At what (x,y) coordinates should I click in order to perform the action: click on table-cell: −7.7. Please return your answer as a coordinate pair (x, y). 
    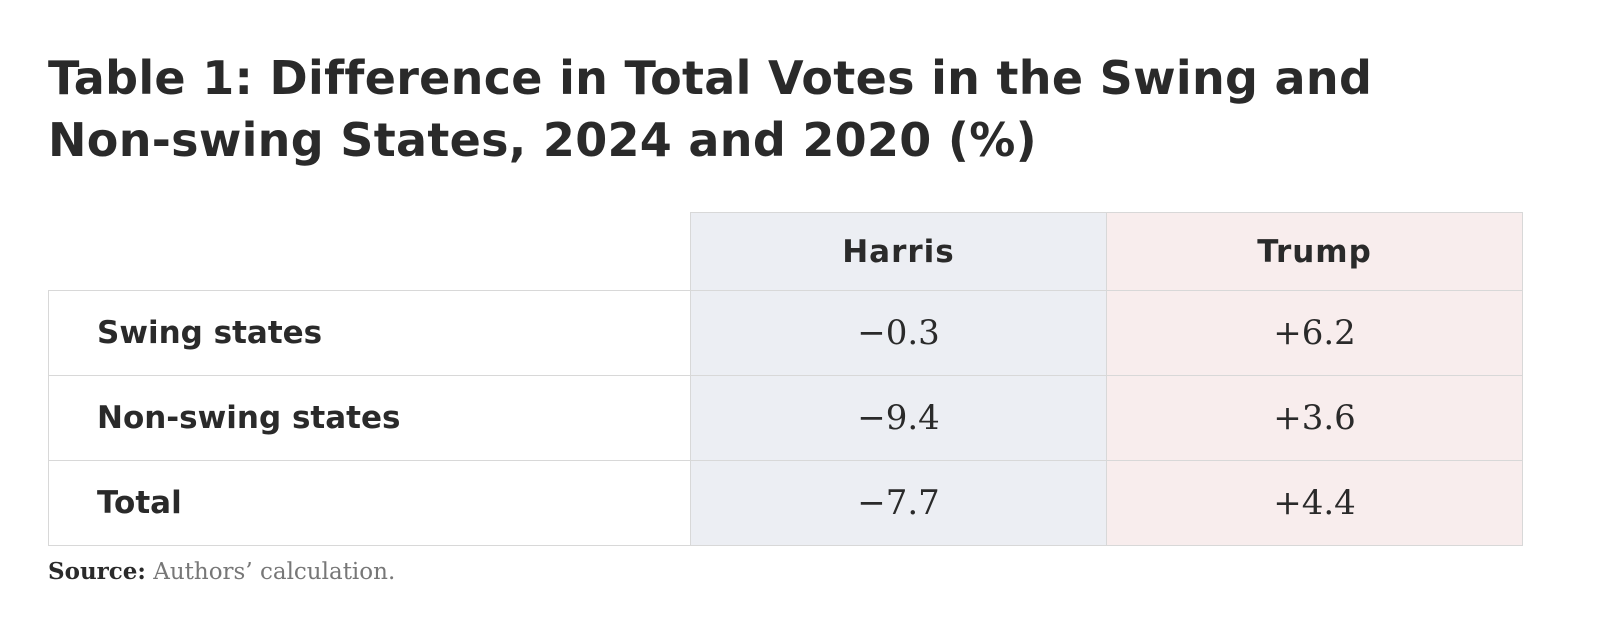
    Looking at the image, I should click on (898, 503).